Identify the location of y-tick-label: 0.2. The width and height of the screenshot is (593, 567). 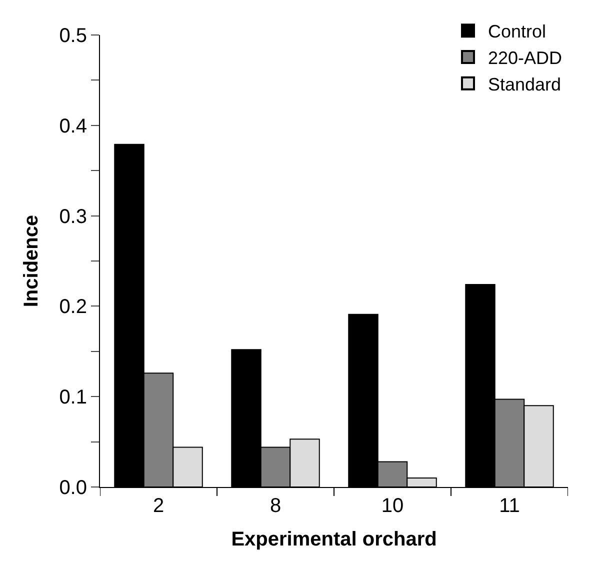
(73, 307).